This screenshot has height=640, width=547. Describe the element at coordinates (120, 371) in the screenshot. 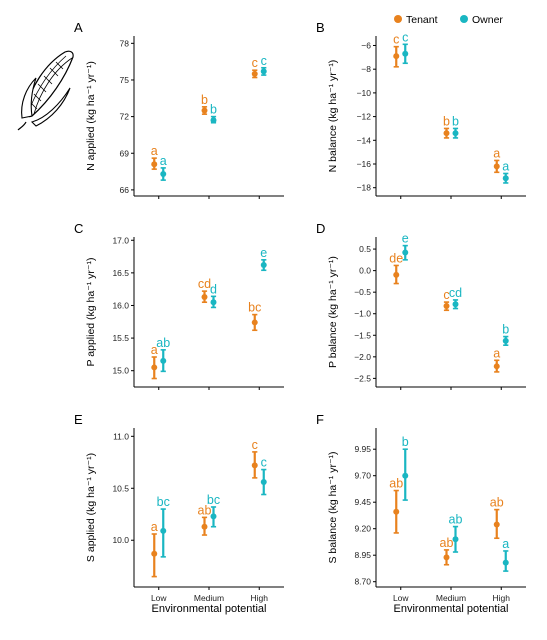

I see `y-tick-label: 15.0` at that location.